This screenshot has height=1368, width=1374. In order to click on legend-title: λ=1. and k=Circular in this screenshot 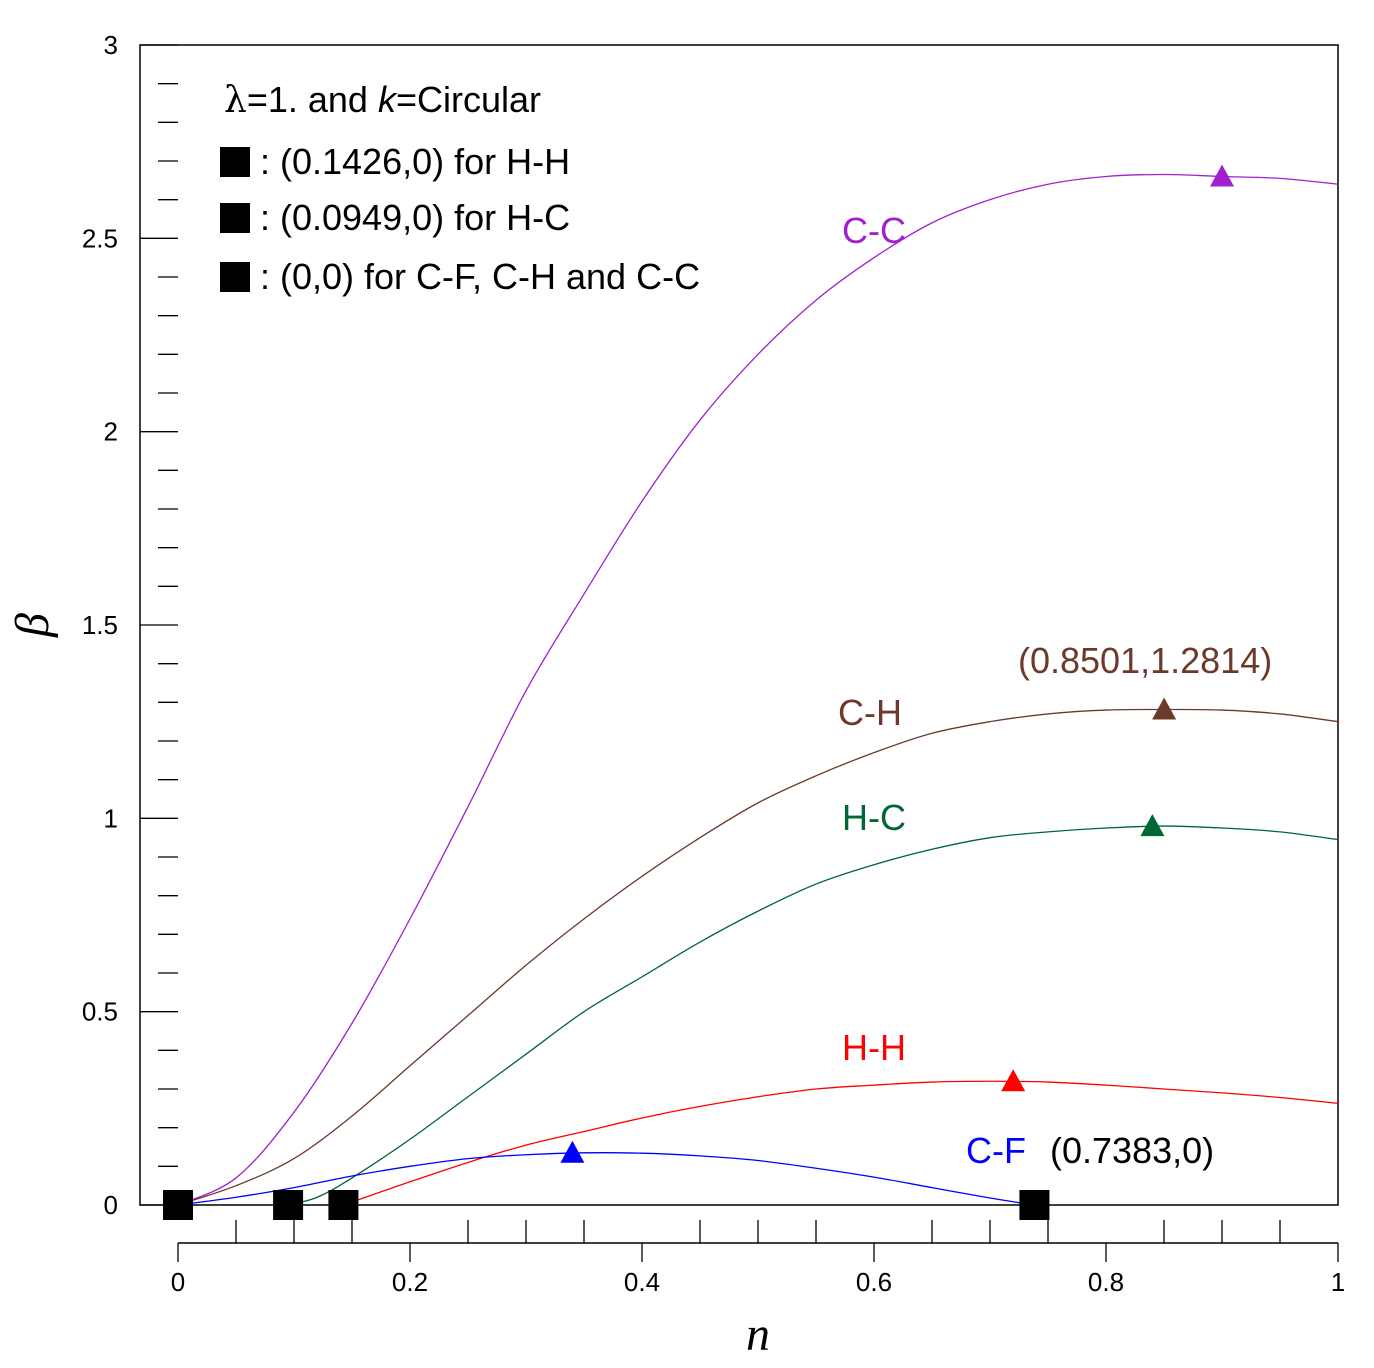, I will do `click(382, 100)`.